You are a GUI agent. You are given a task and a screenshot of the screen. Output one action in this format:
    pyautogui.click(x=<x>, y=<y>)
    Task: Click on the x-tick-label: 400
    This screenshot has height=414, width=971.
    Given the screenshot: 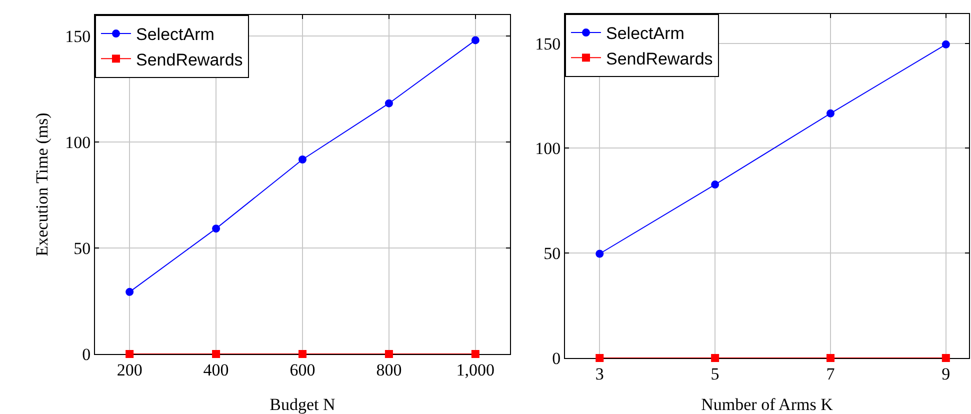 What is the action you would take?
    pyautogui.click(x=216, y=370)
    